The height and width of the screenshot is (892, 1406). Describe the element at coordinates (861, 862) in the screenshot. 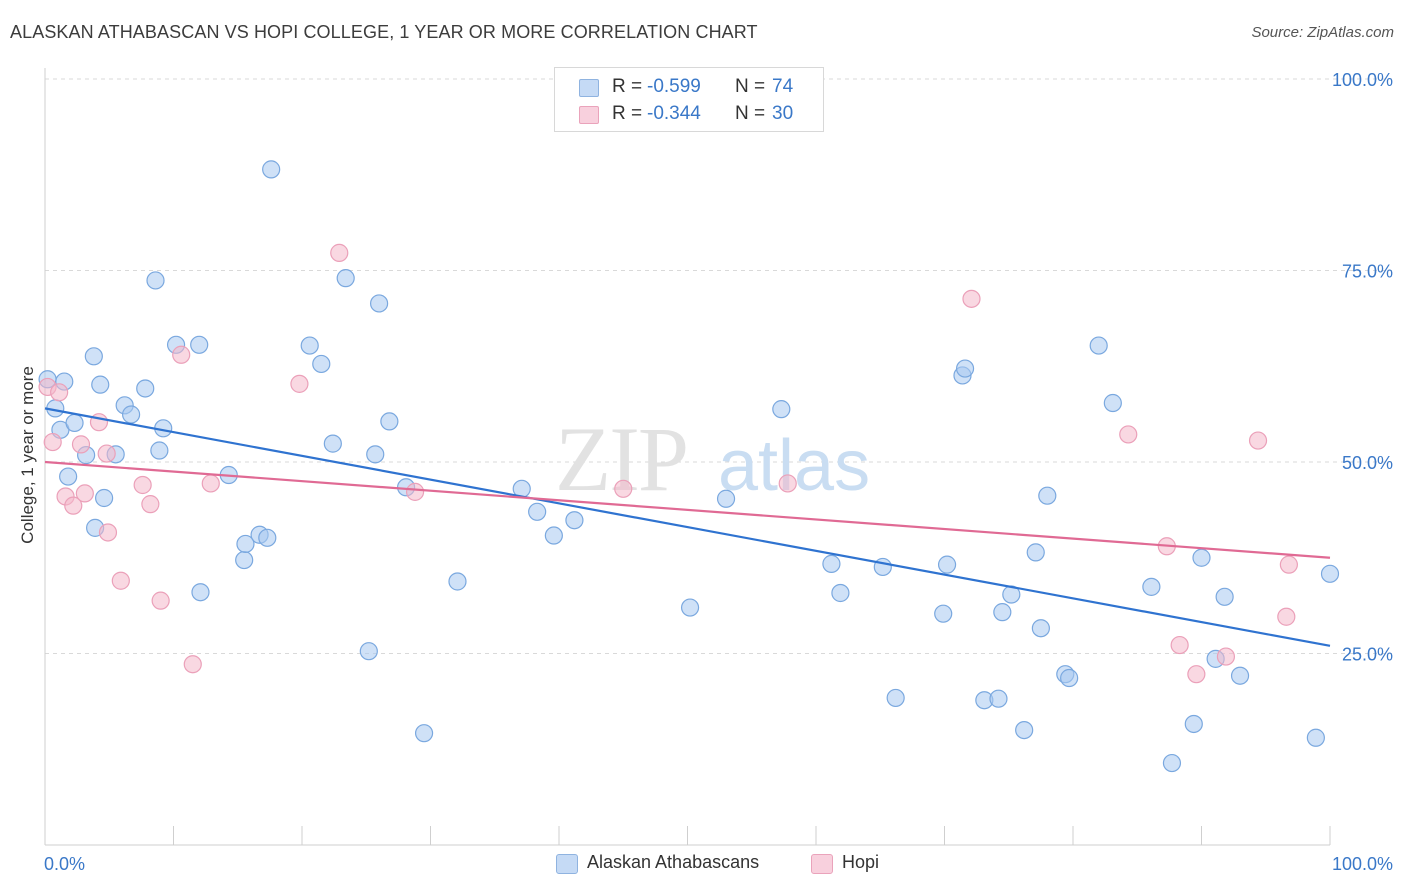

I see `legend-label: Hopi` at that location.